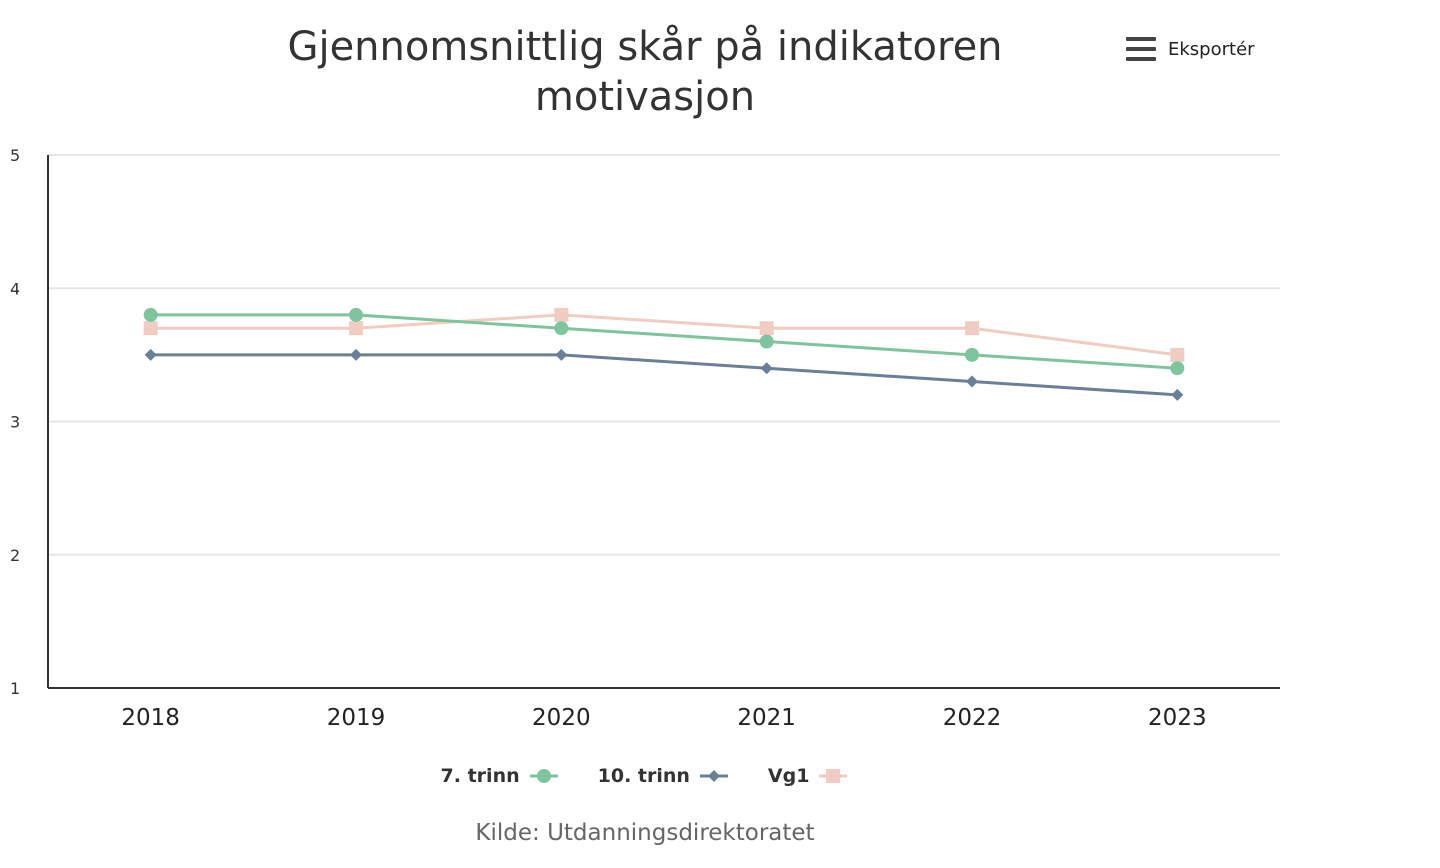  What do you see at coordinates (150, 718) in the screenshot?
I see `x-tick-label: 2018` at bounding box center [150, 718].